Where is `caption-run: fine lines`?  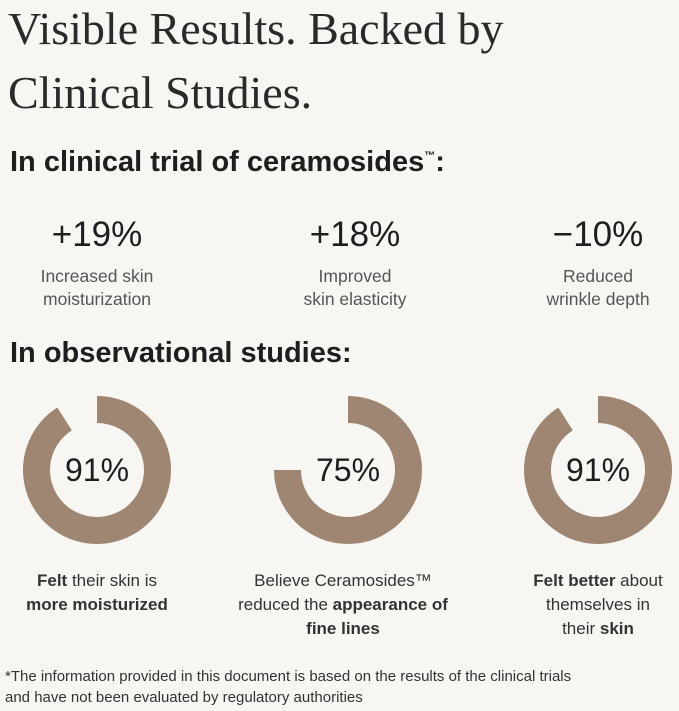 caption-run: fine lines is located at coordinates (343, 628).